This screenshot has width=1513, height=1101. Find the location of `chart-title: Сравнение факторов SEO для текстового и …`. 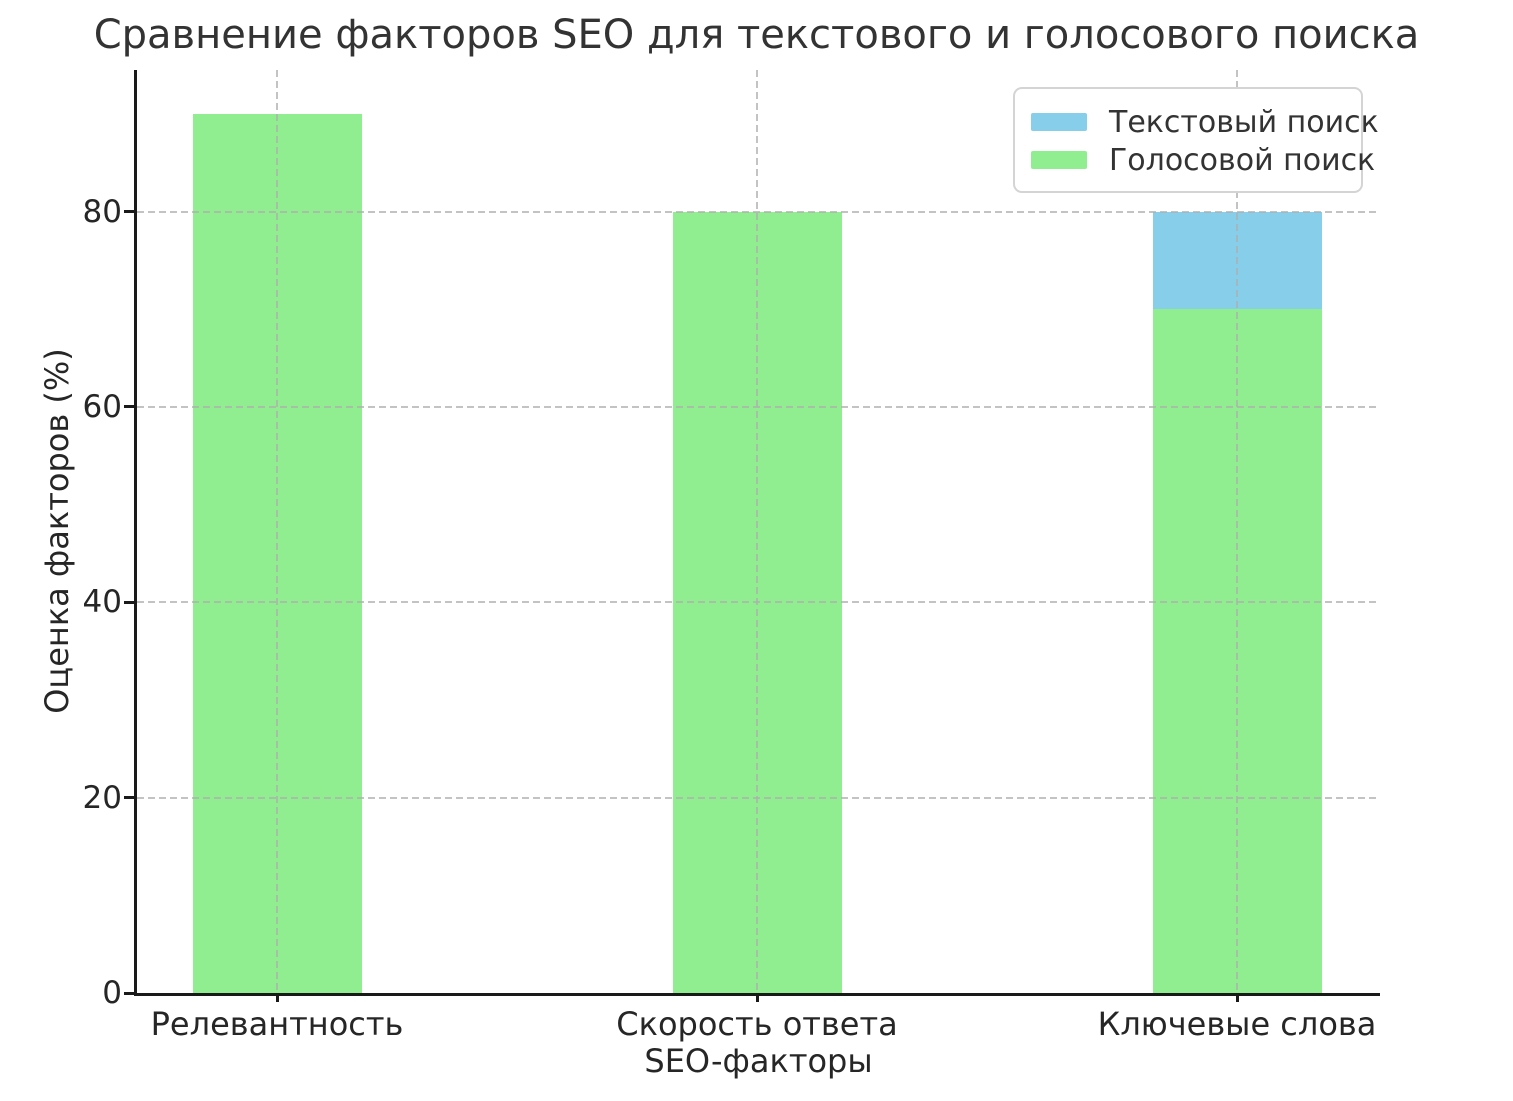

chart-title: Сравнение факторов SEO для текстового и … is located at coordinates (756, 35).